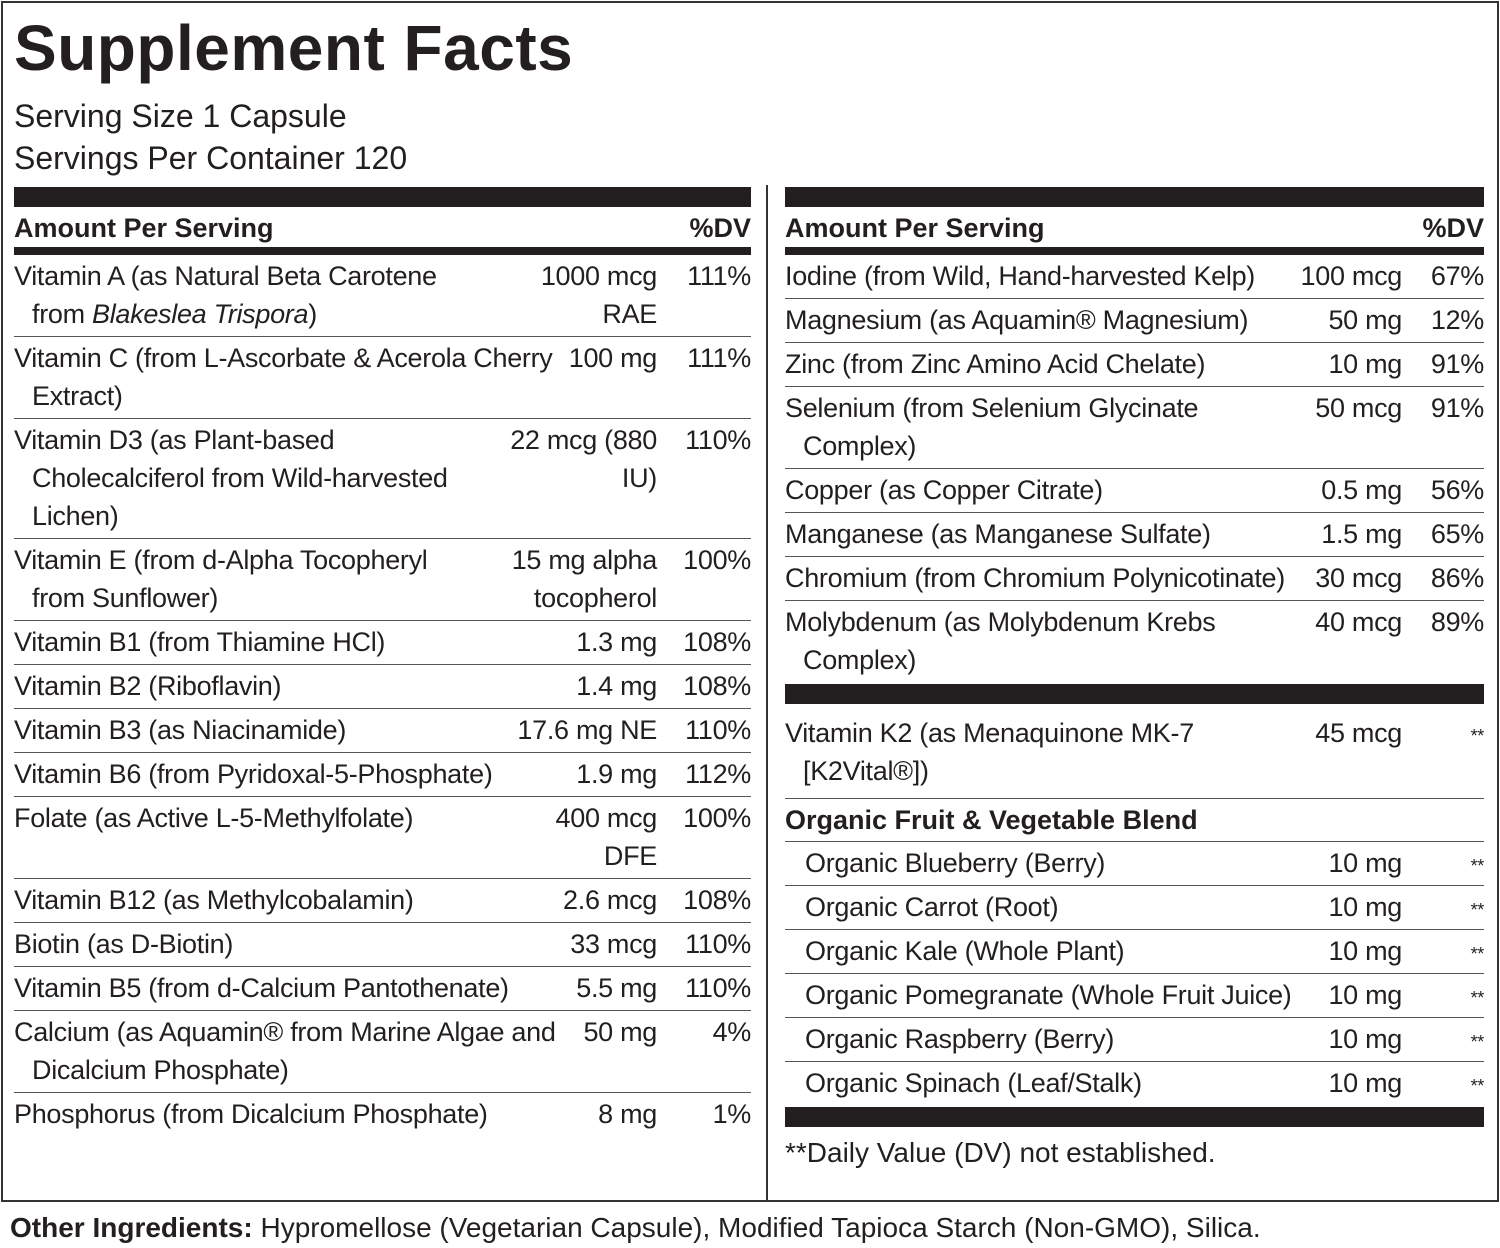  Describe the element at coordinates (294, 48) in the screenshot. I see `title: Supplement Facts` at that location.